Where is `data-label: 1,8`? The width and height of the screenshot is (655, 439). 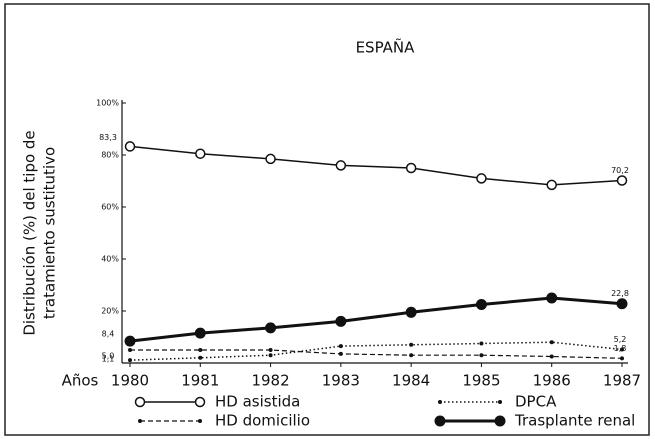
data-label: 1,8 is located at coordinates (620, 348).